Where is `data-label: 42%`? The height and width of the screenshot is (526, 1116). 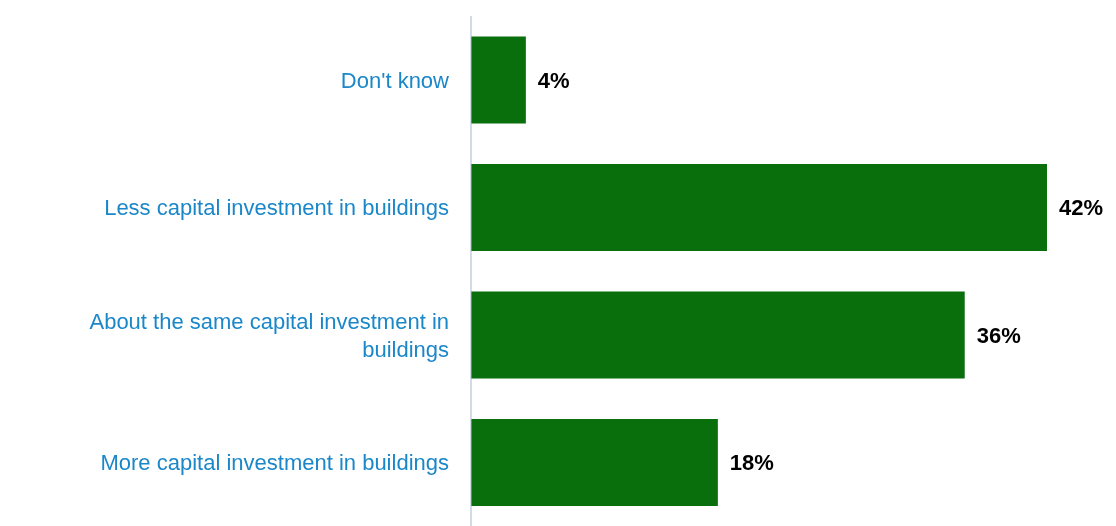 data-label: 42% is located at coordinates (1081, 208).